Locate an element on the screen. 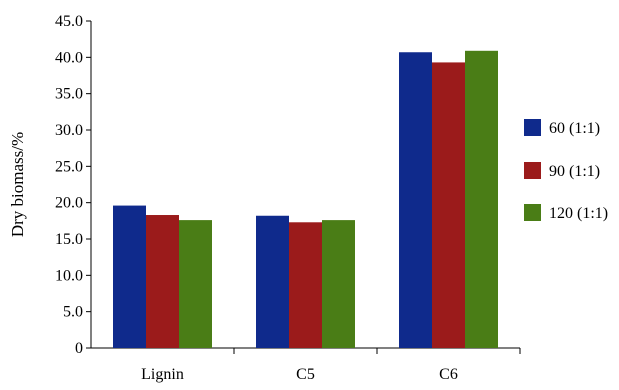 Image resolution: width=619 pixels, height=390 pixels. y-tick-label: 5.0 is located at coordinates (73, 312).